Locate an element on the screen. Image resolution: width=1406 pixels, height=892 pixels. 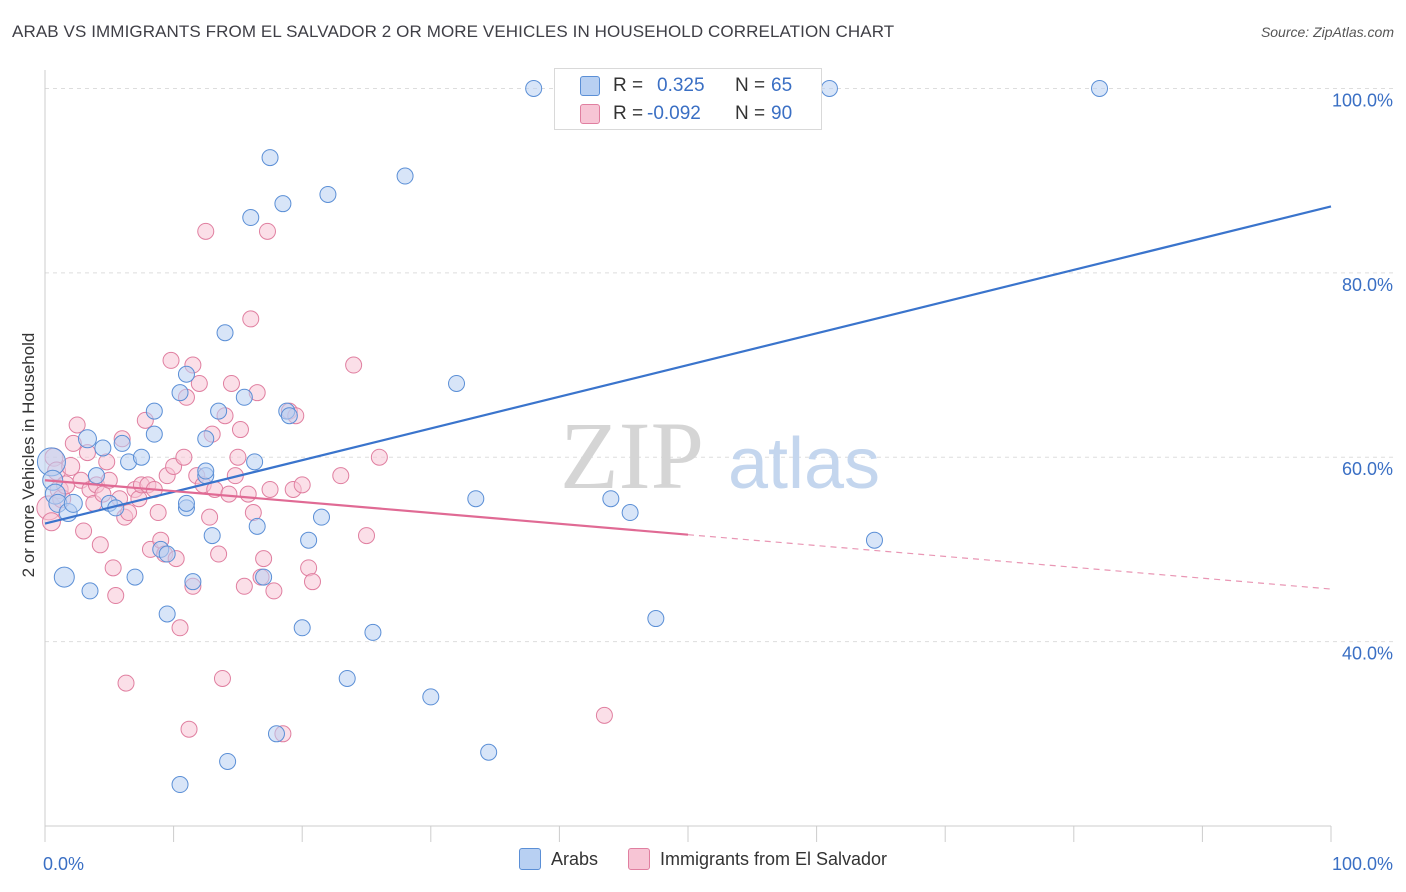
legend-swatch-arabs is located at coordinates (529, 859).